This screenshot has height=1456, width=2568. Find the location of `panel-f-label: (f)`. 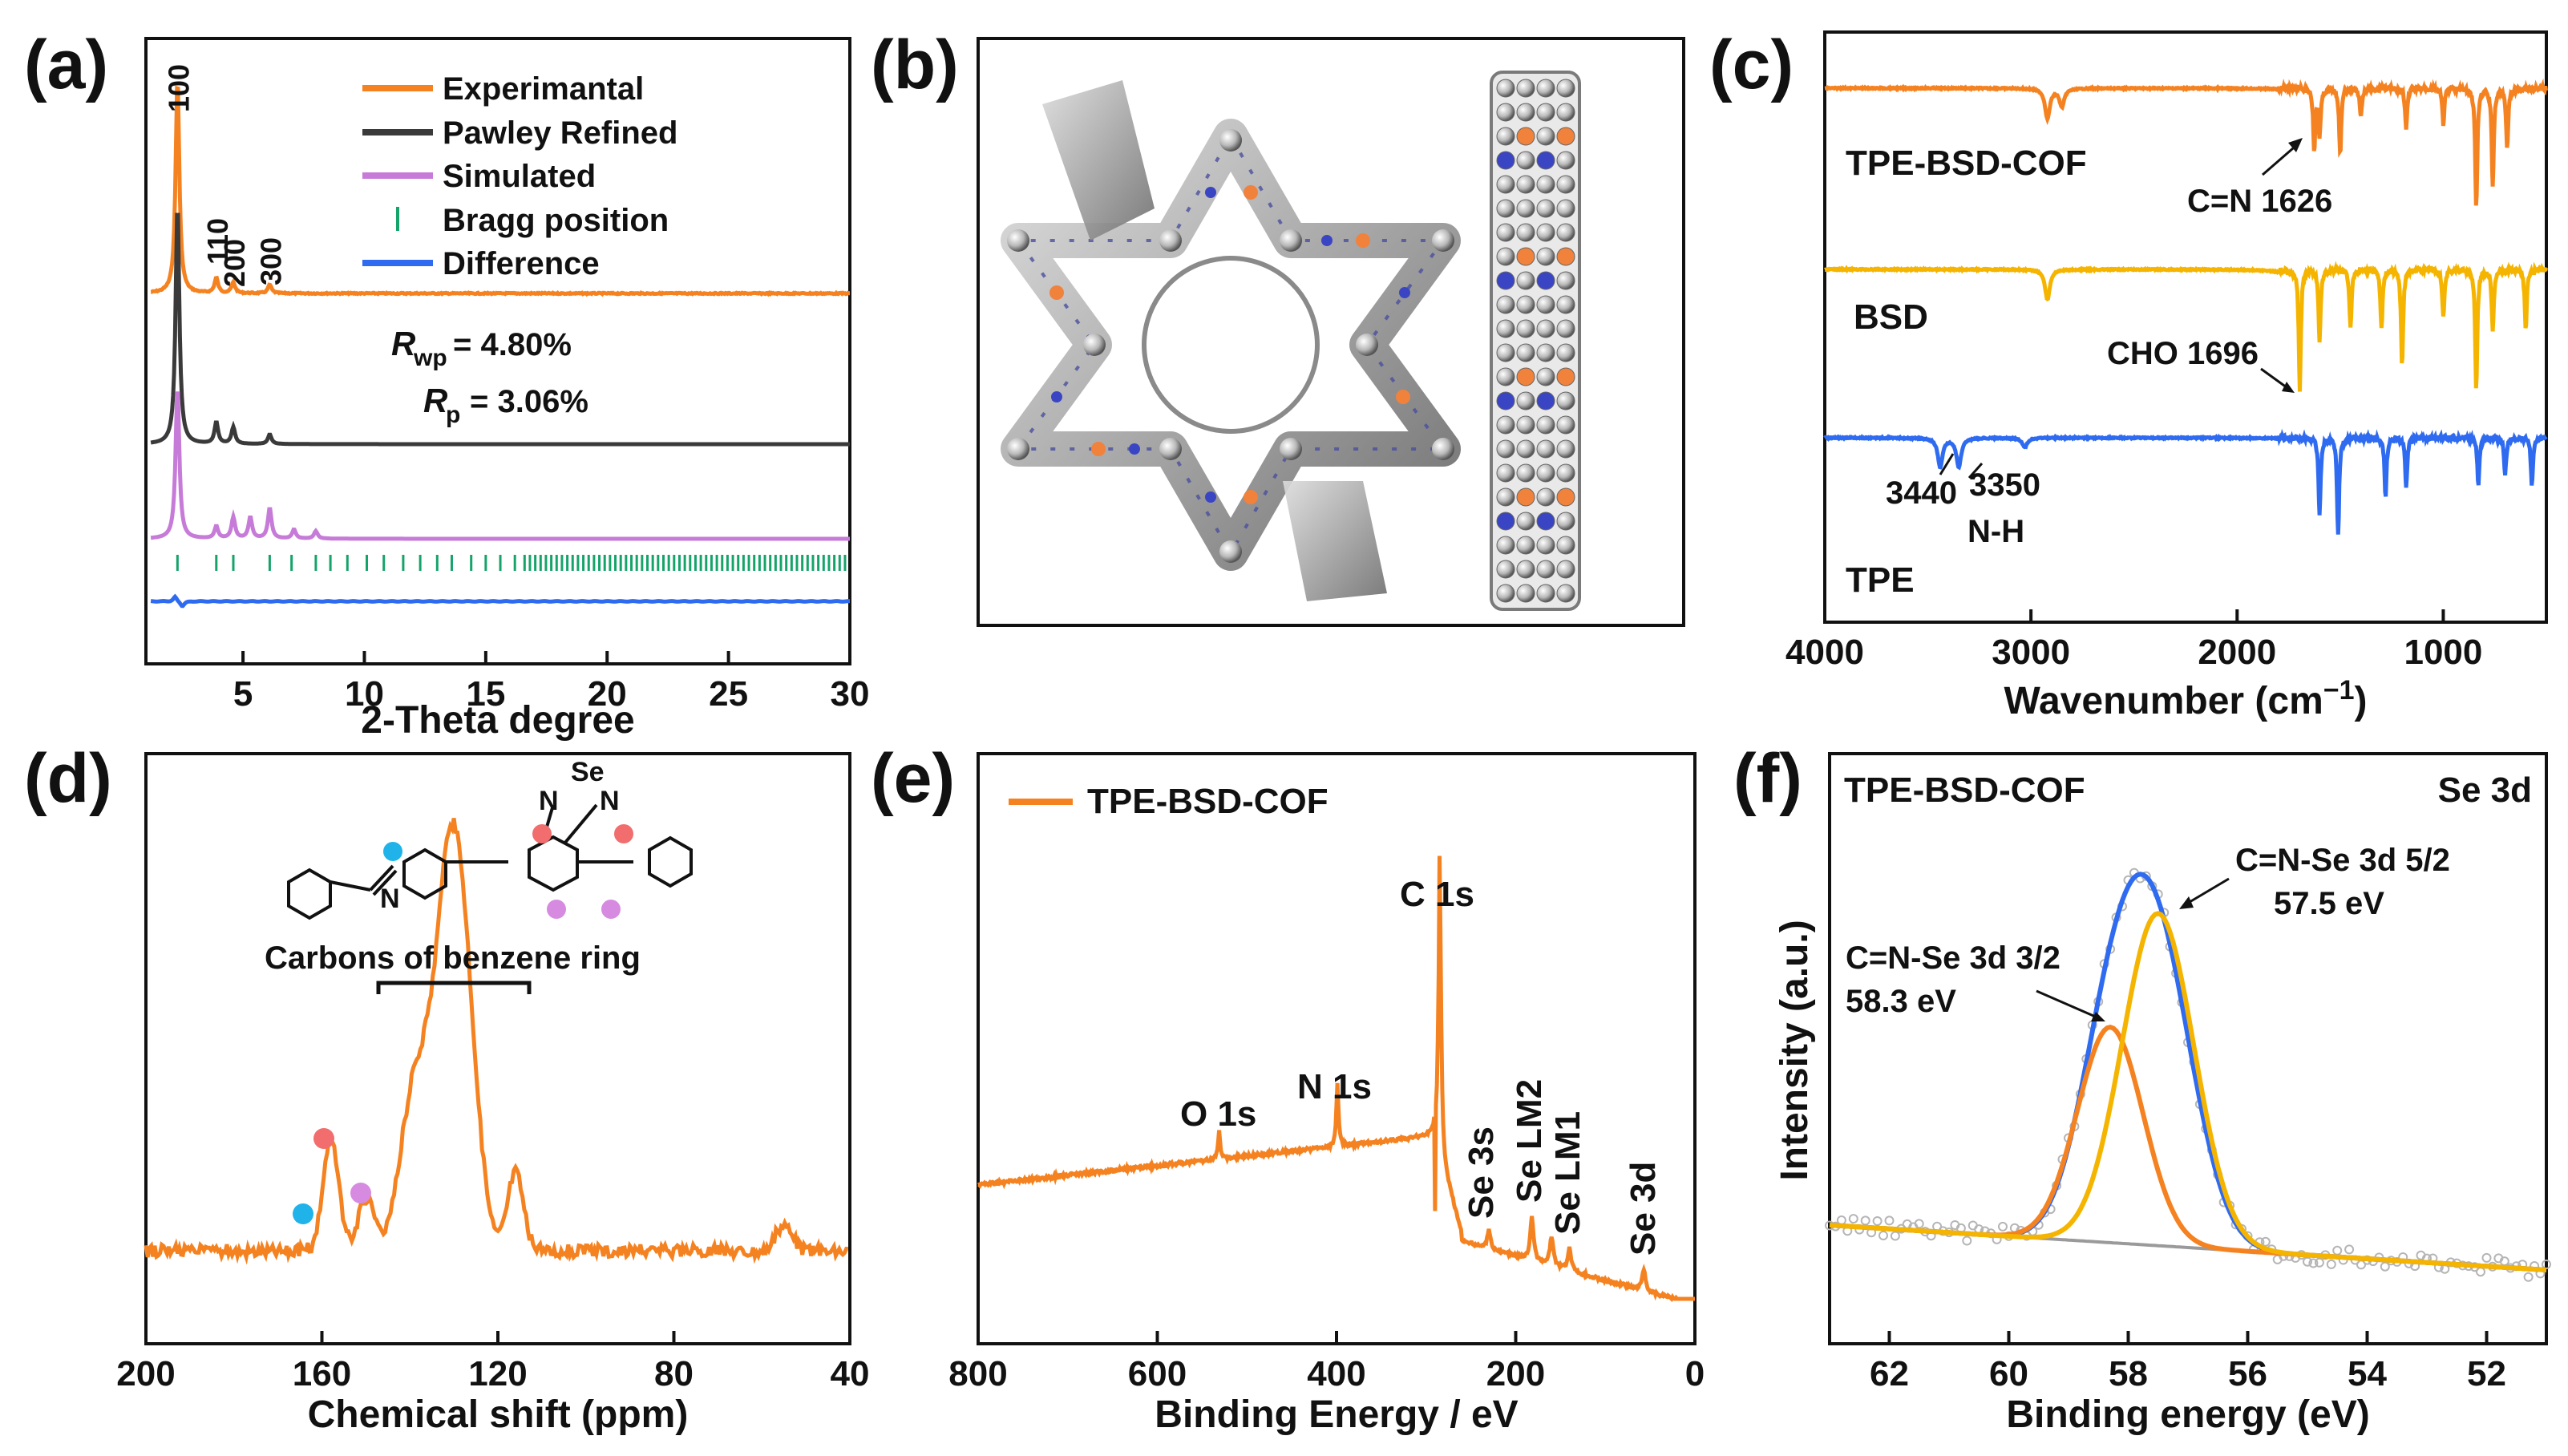

panel-f-label: (f) is located at coordinates (1768, 778).